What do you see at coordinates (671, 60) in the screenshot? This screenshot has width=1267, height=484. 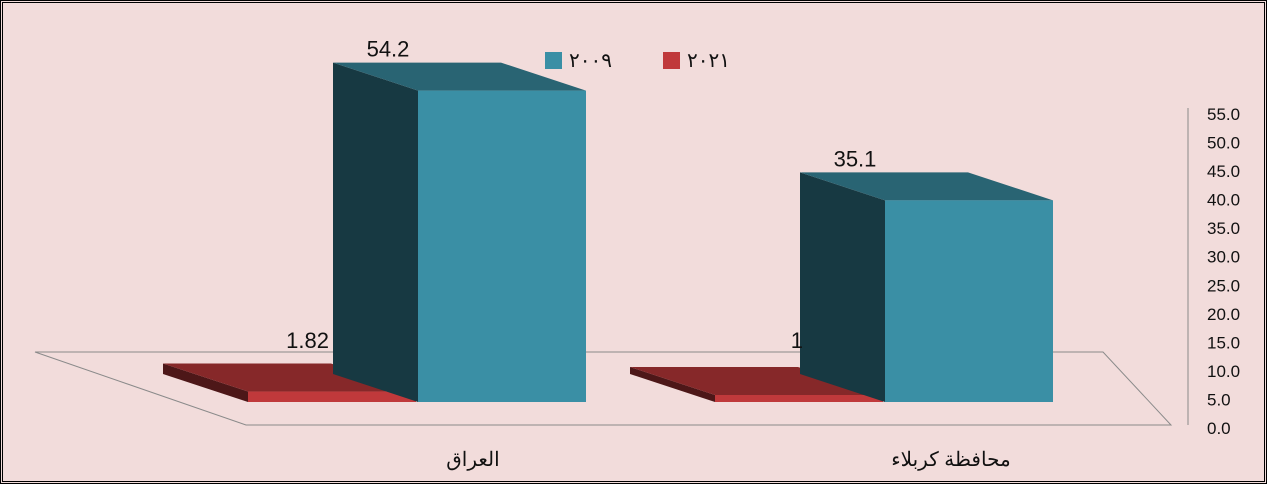 I see `legend-swatch-2021` at bounding box center [671, 60].